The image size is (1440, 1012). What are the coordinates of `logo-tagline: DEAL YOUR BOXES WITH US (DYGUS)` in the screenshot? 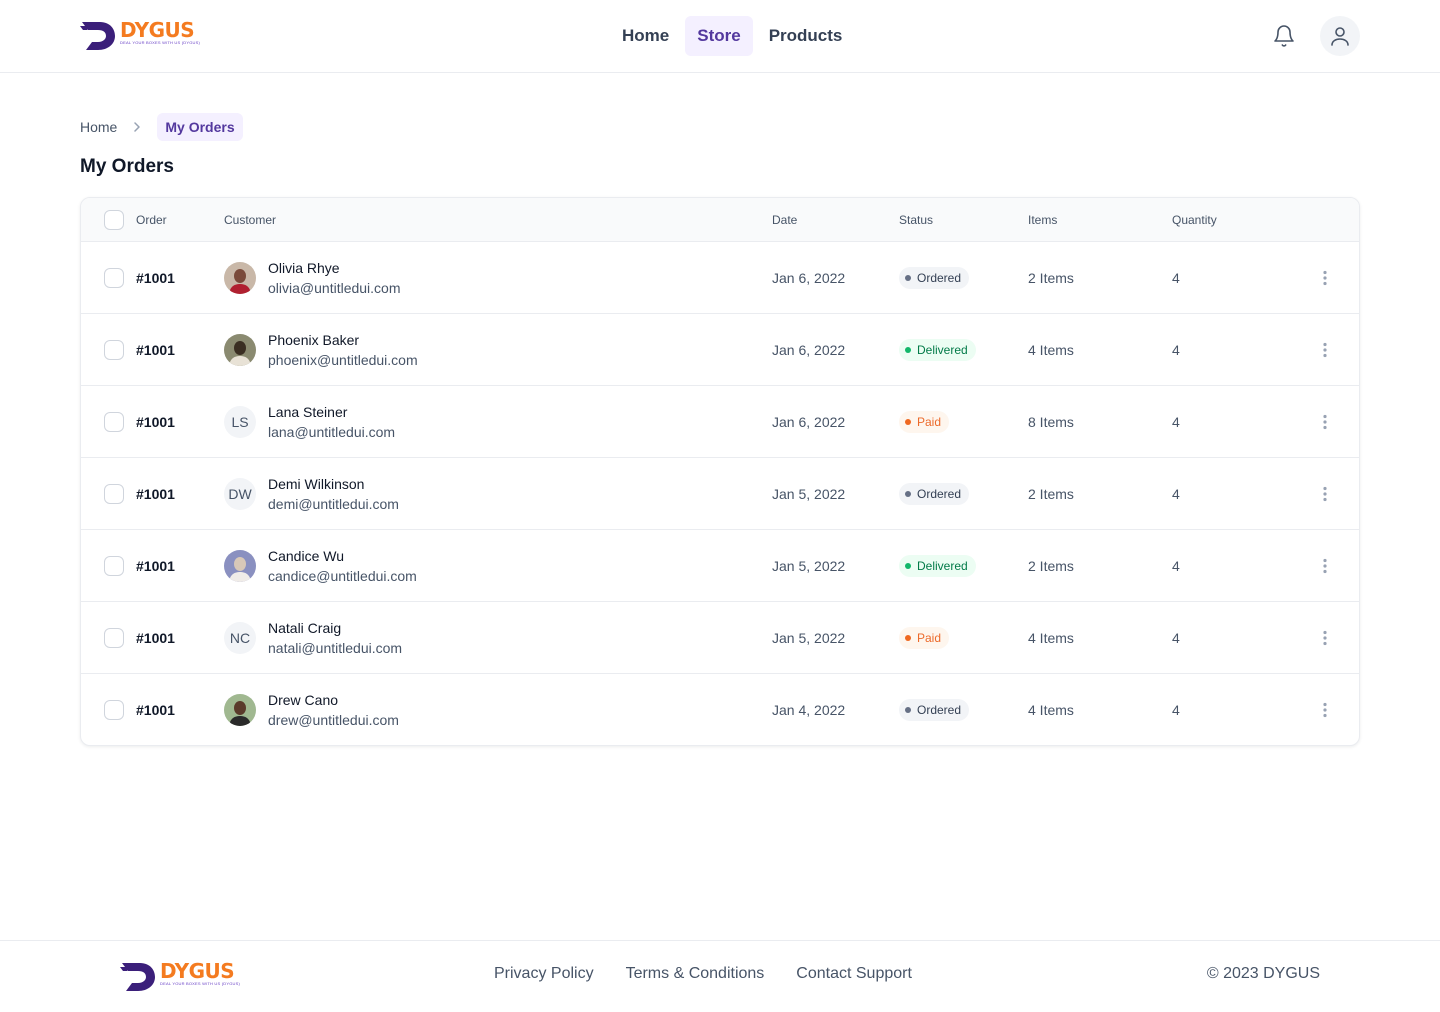 It's located at (200, 983).